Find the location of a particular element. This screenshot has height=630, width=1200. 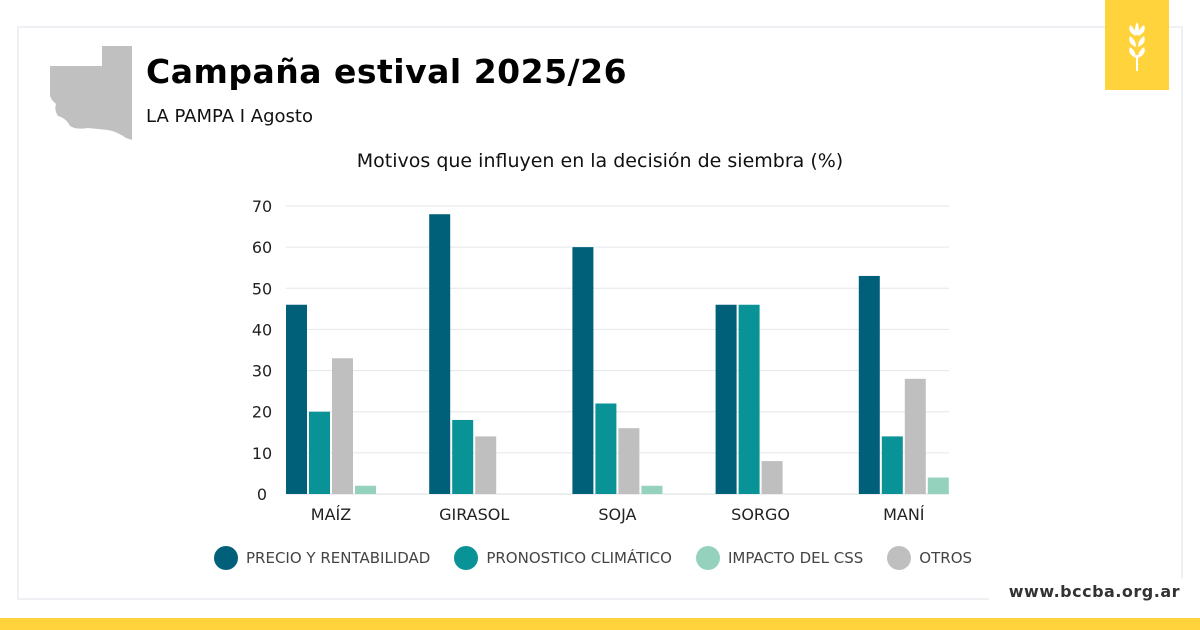

legend-item: OTROS is located at coordinates (929, 558).